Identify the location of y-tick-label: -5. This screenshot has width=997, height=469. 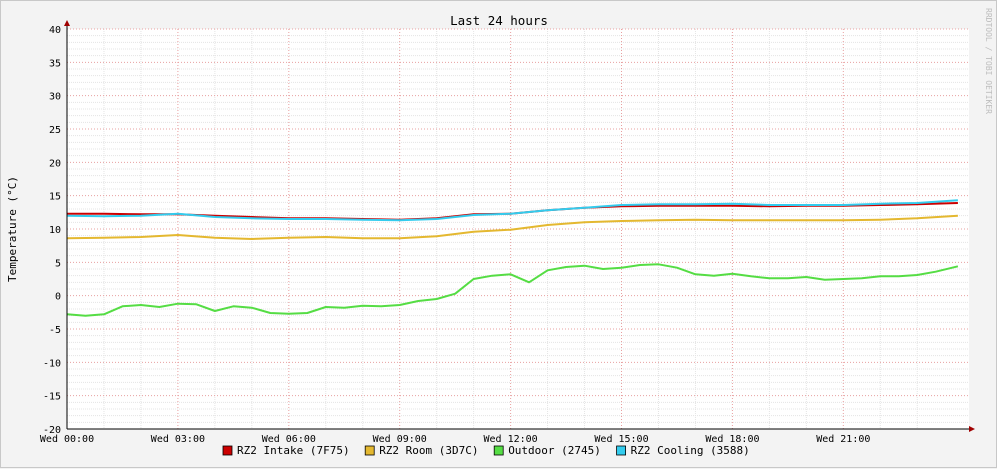
(55, 330).